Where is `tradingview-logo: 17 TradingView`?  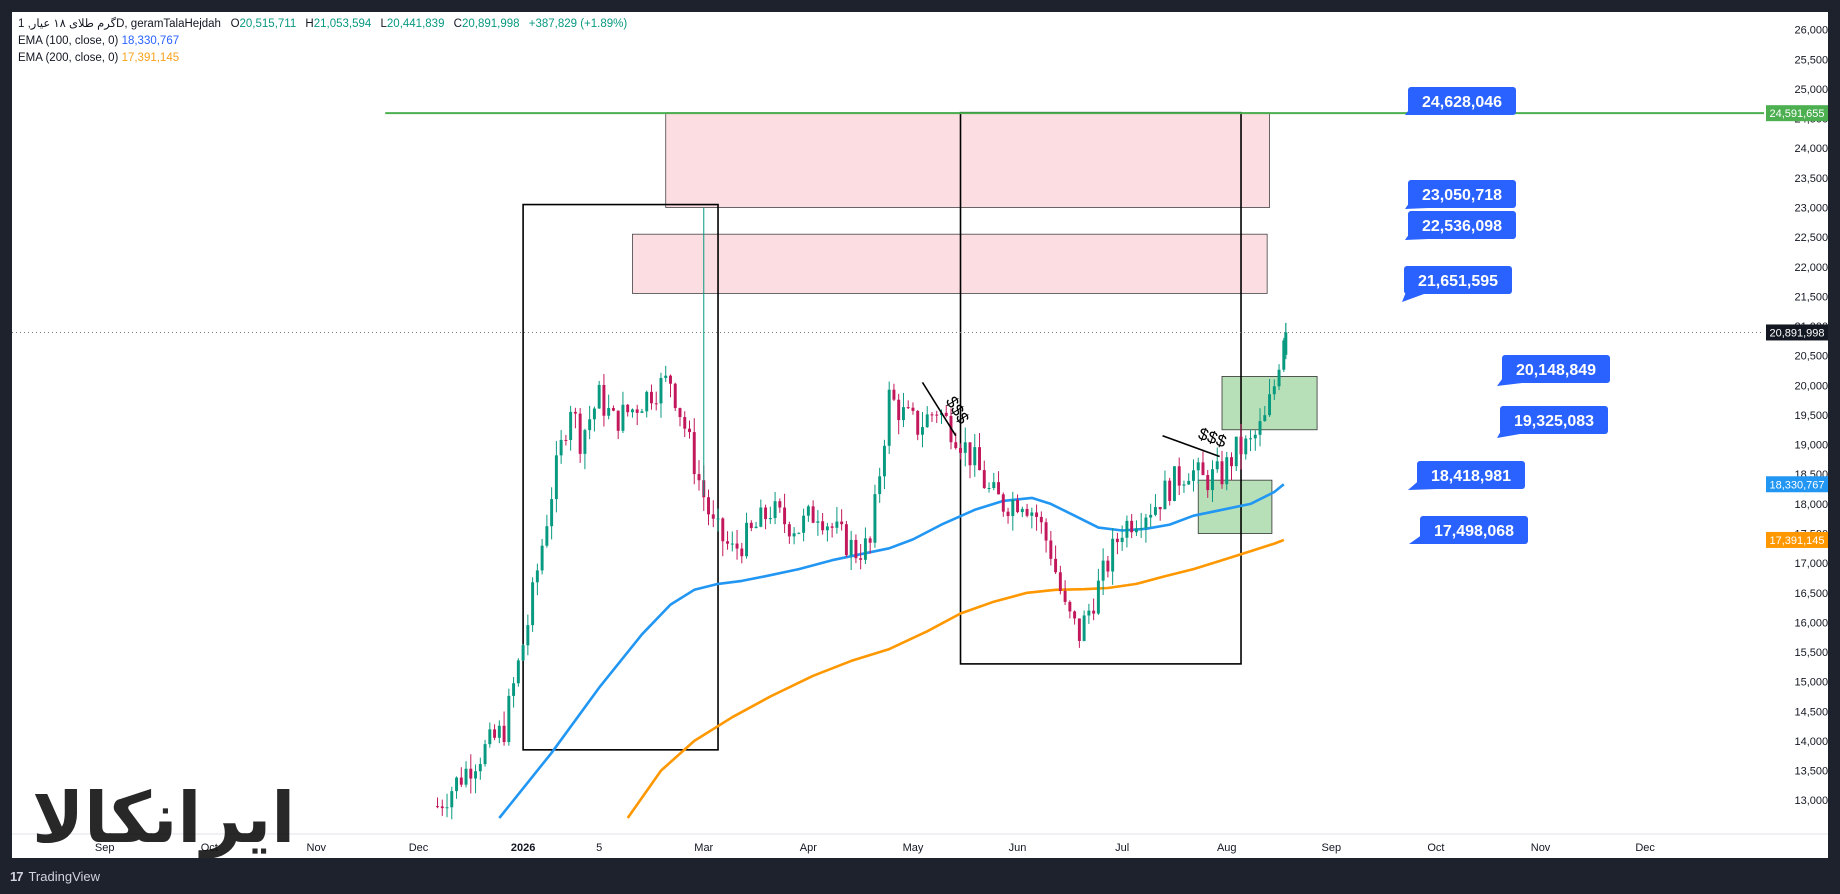
tradingview-logo: 17 TradingView is located at coordinates (55, 876).